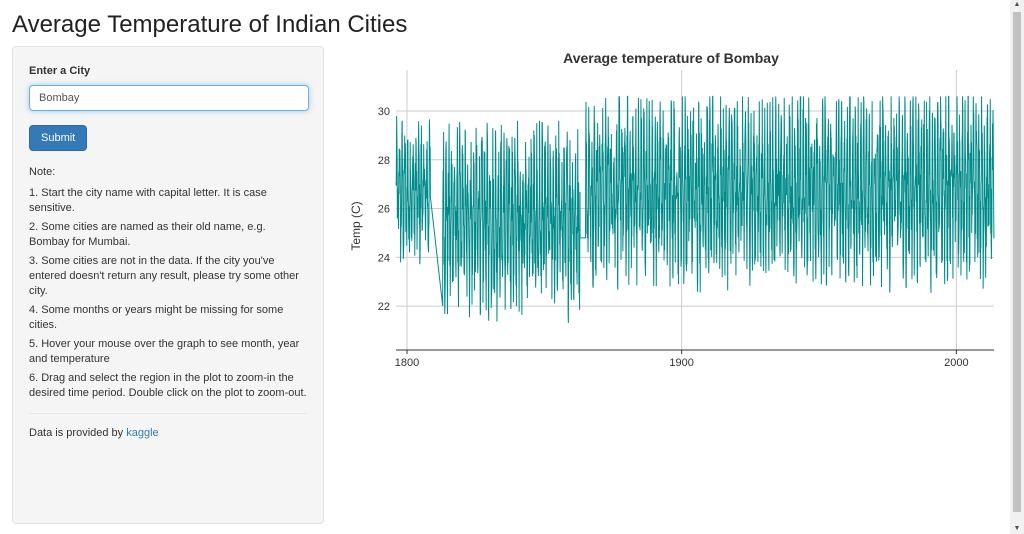 The width and height of the screenshot is (1024, 534). Describe the element at coordinates (356, 225) in the screenshot. I see `y-axis-label: Temp (C)` at that location.